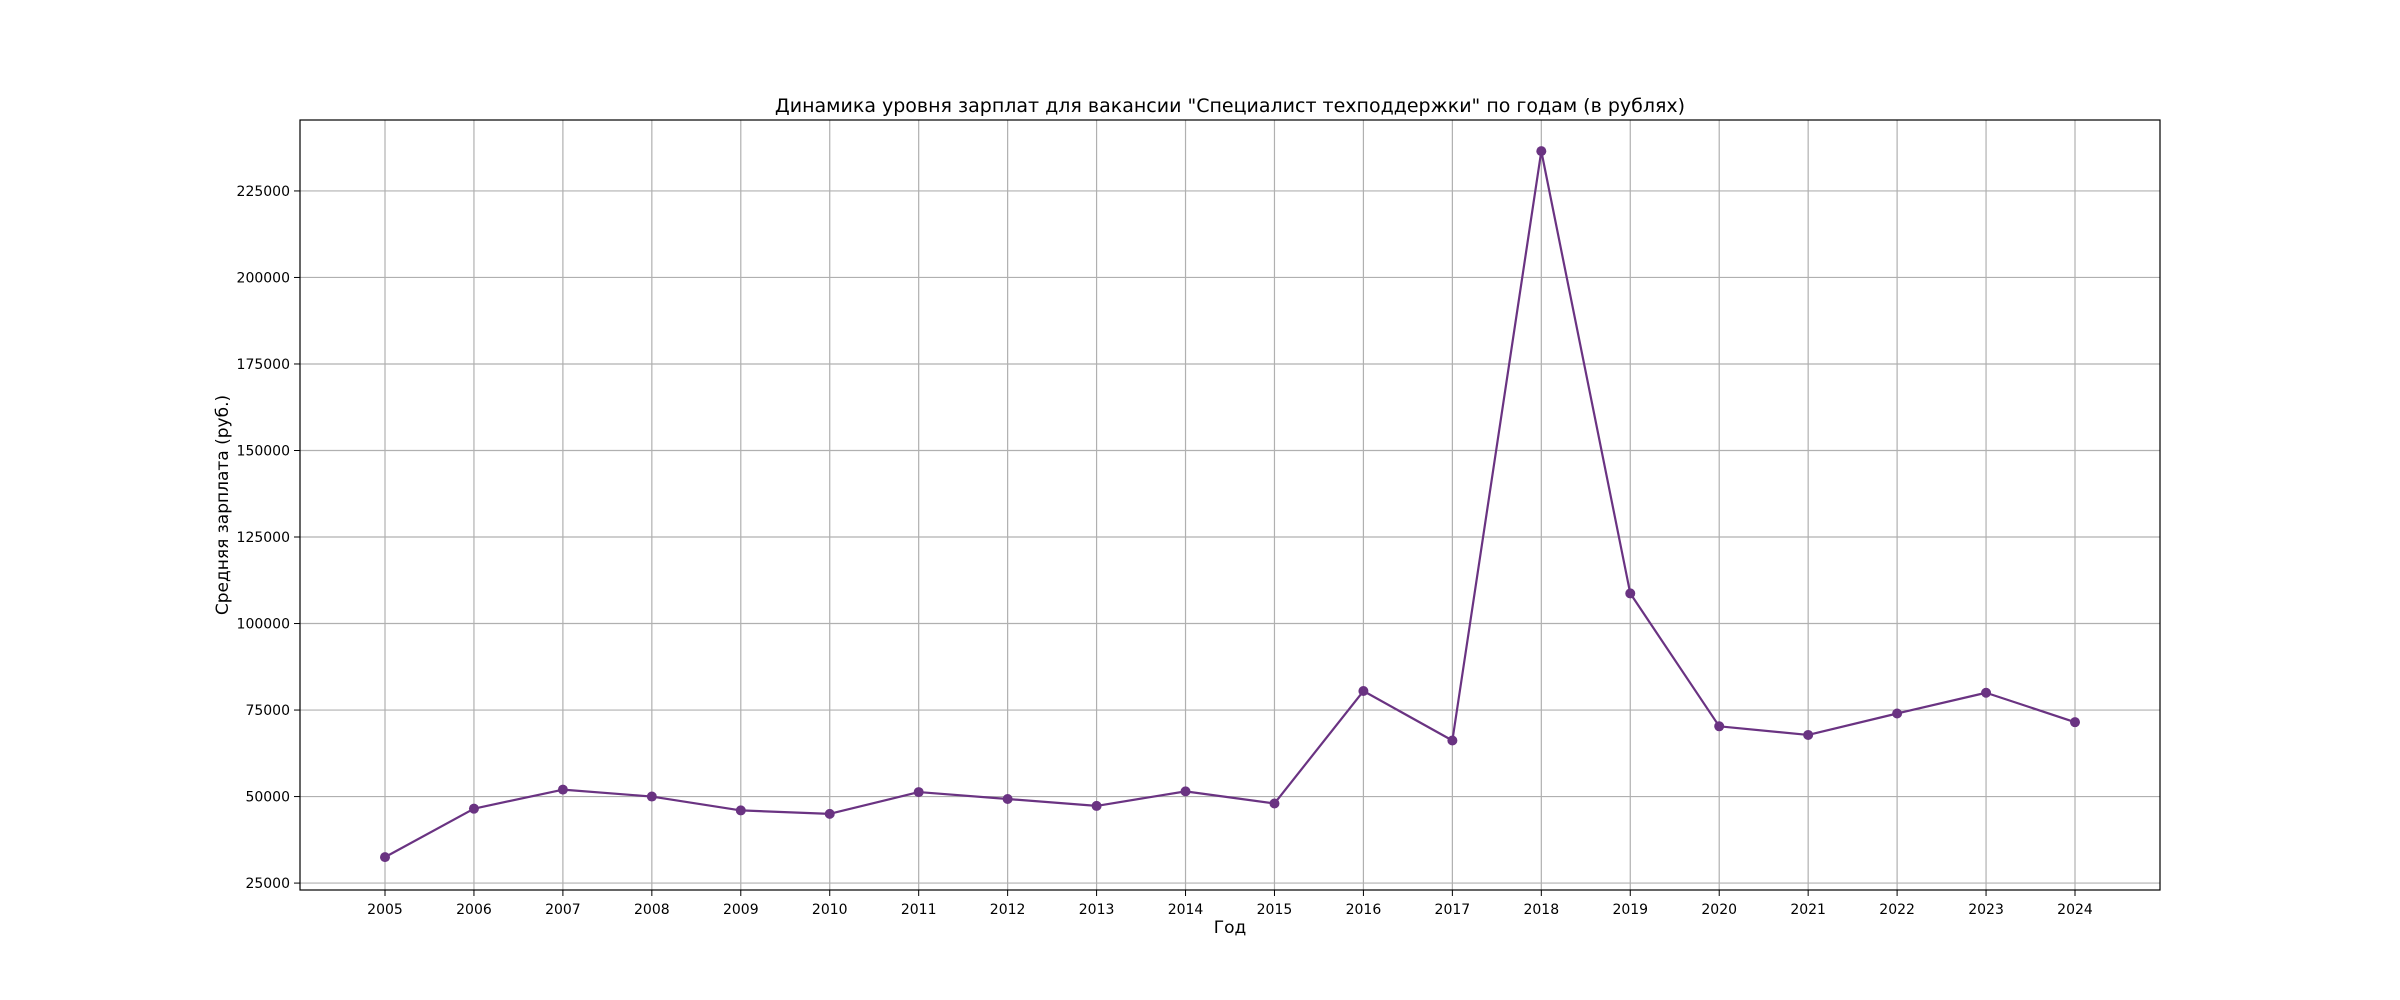 Image resolution: width=2400 pixels, height=1000 pixels. Describe the element at coordinates (1097, 910) in the screenshot. I see `x-tick-label: 2013` at that location.